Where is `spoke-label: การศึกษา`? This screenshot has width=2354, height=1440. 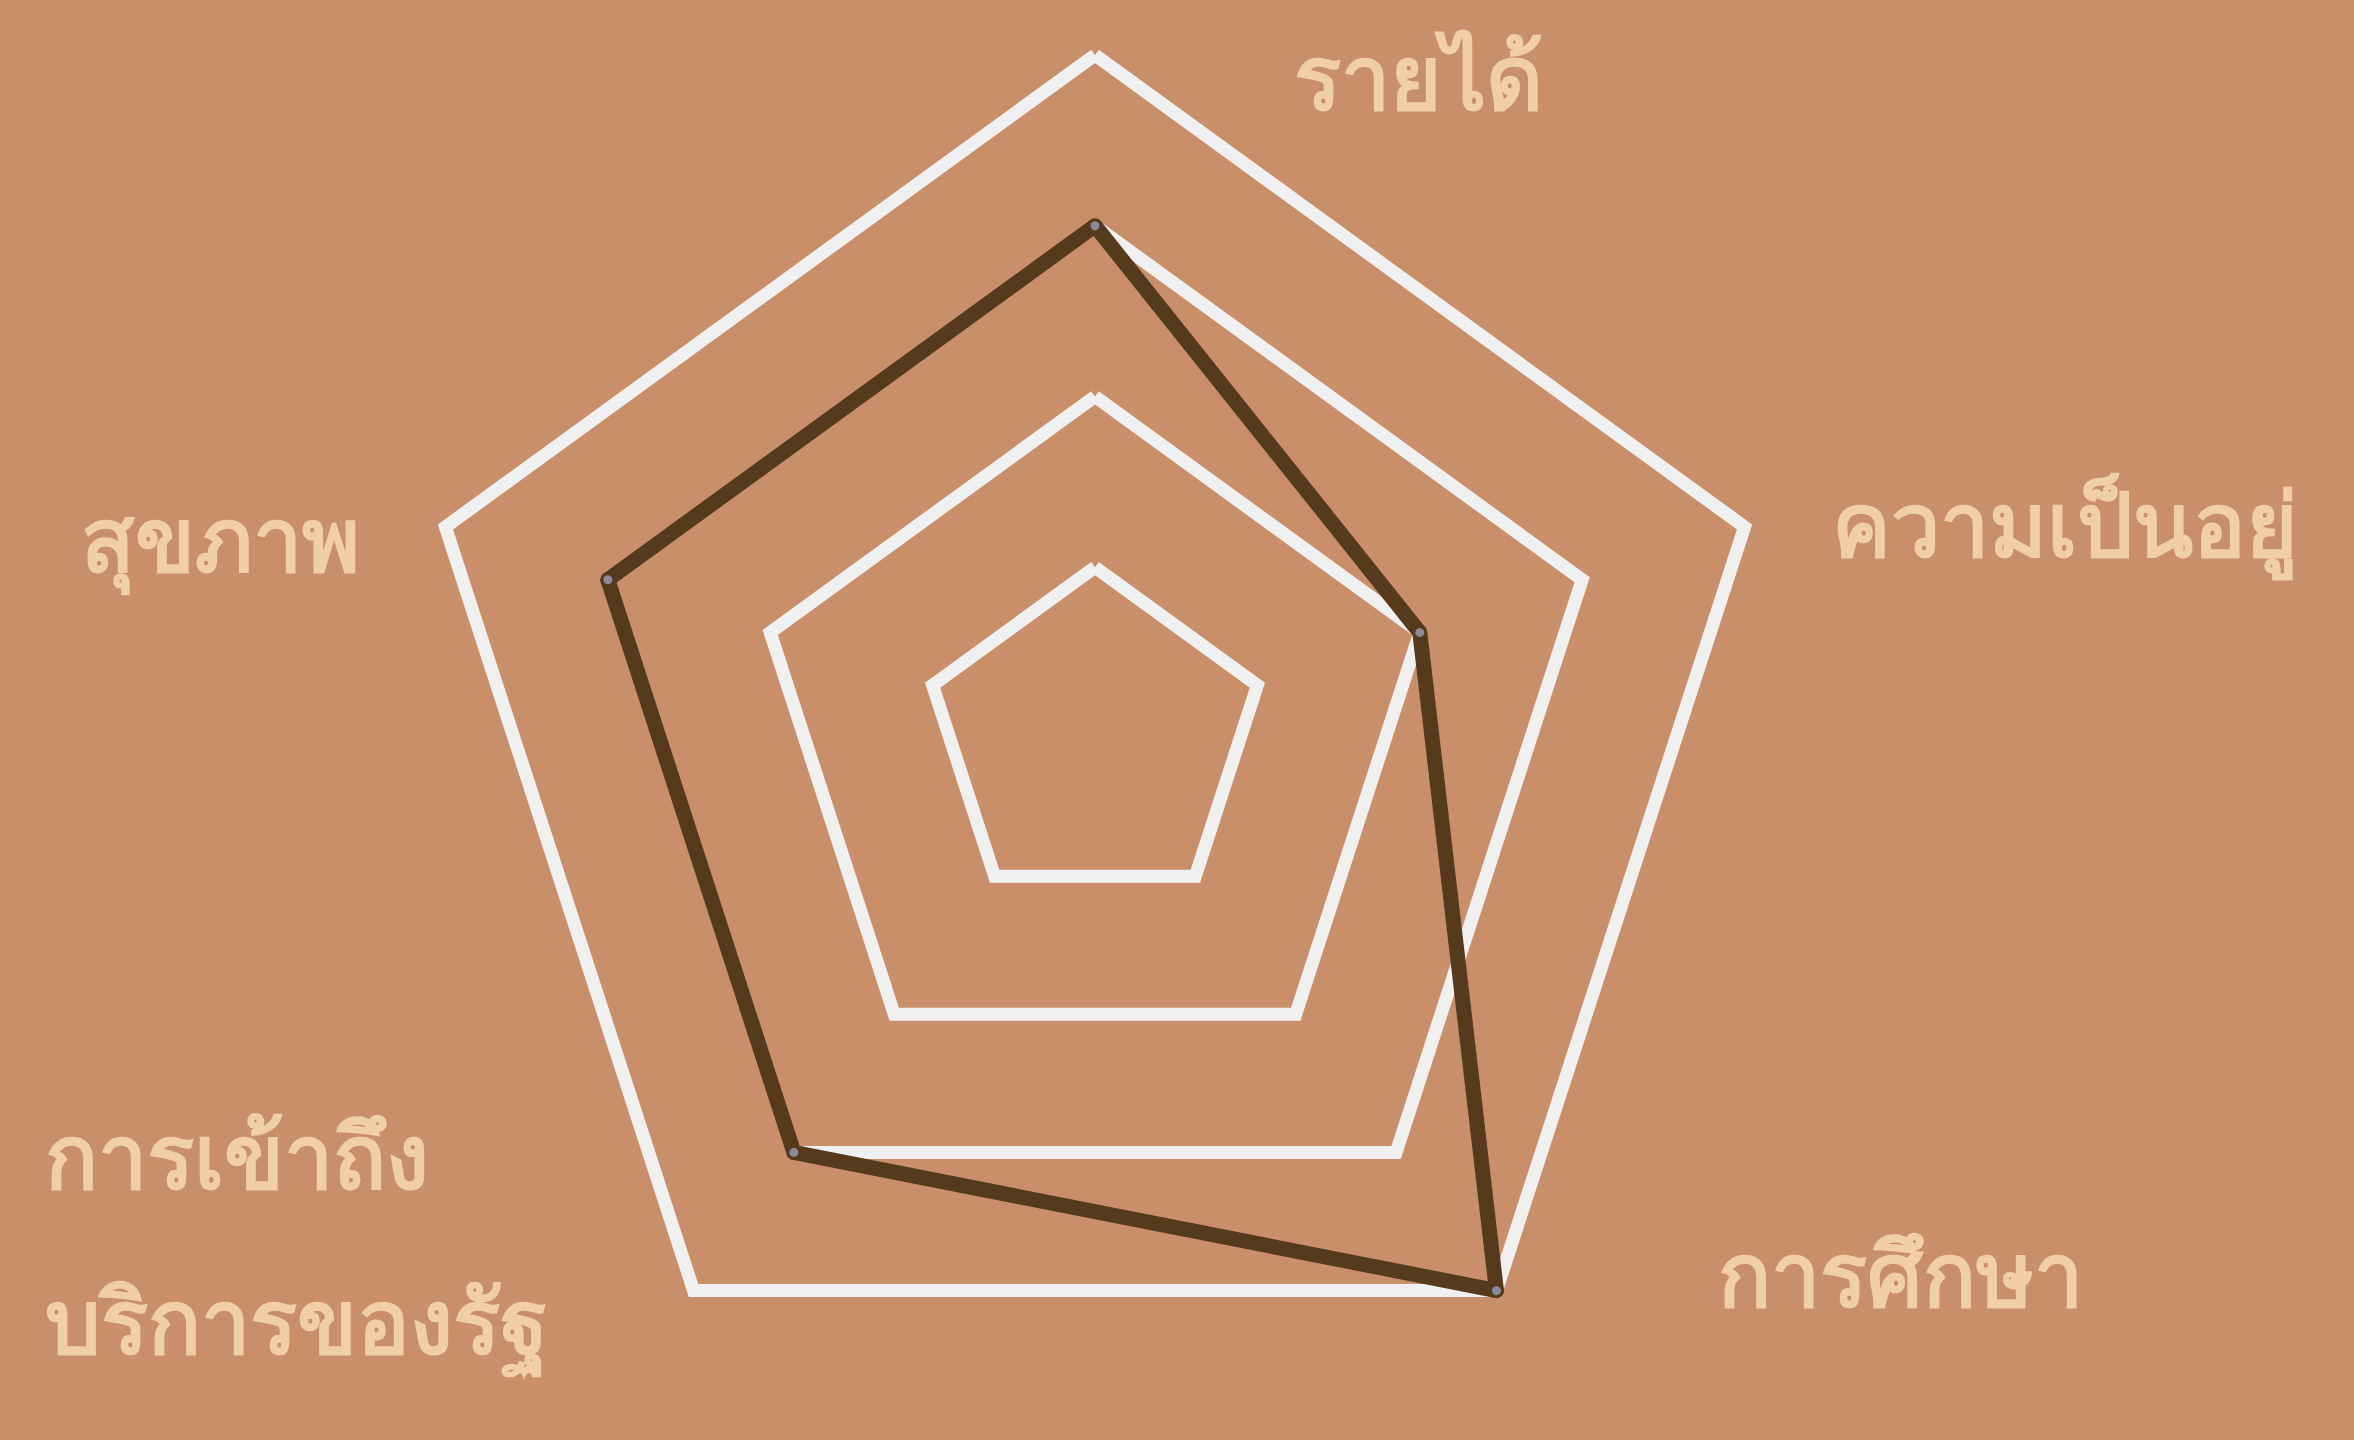
spoke-label: การศึกษา is located at coordinates (1900, 1275).